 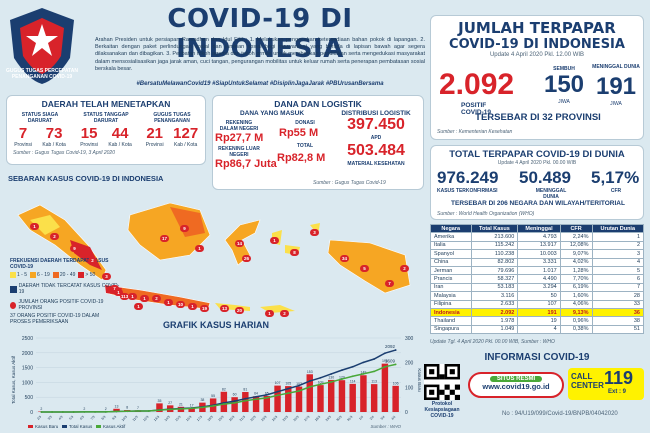 What do you see at coordinates (576, 262) in the screenshot?
I see `table-cell: 4,02%` at bounding box center [576, 262].